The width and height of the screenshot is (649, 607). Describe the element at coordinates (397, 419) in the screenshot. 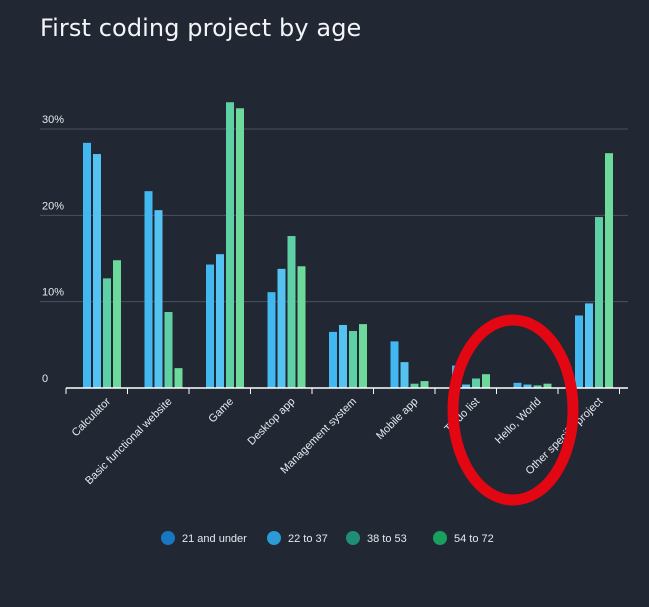

I see `x-tick-label: Mobile app` at that location.